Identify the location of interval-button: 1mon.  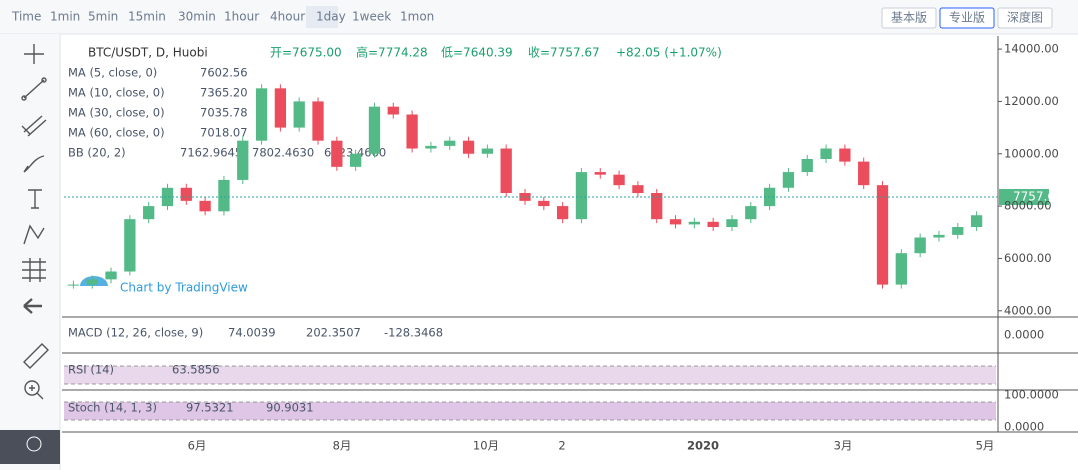
(417, 17).